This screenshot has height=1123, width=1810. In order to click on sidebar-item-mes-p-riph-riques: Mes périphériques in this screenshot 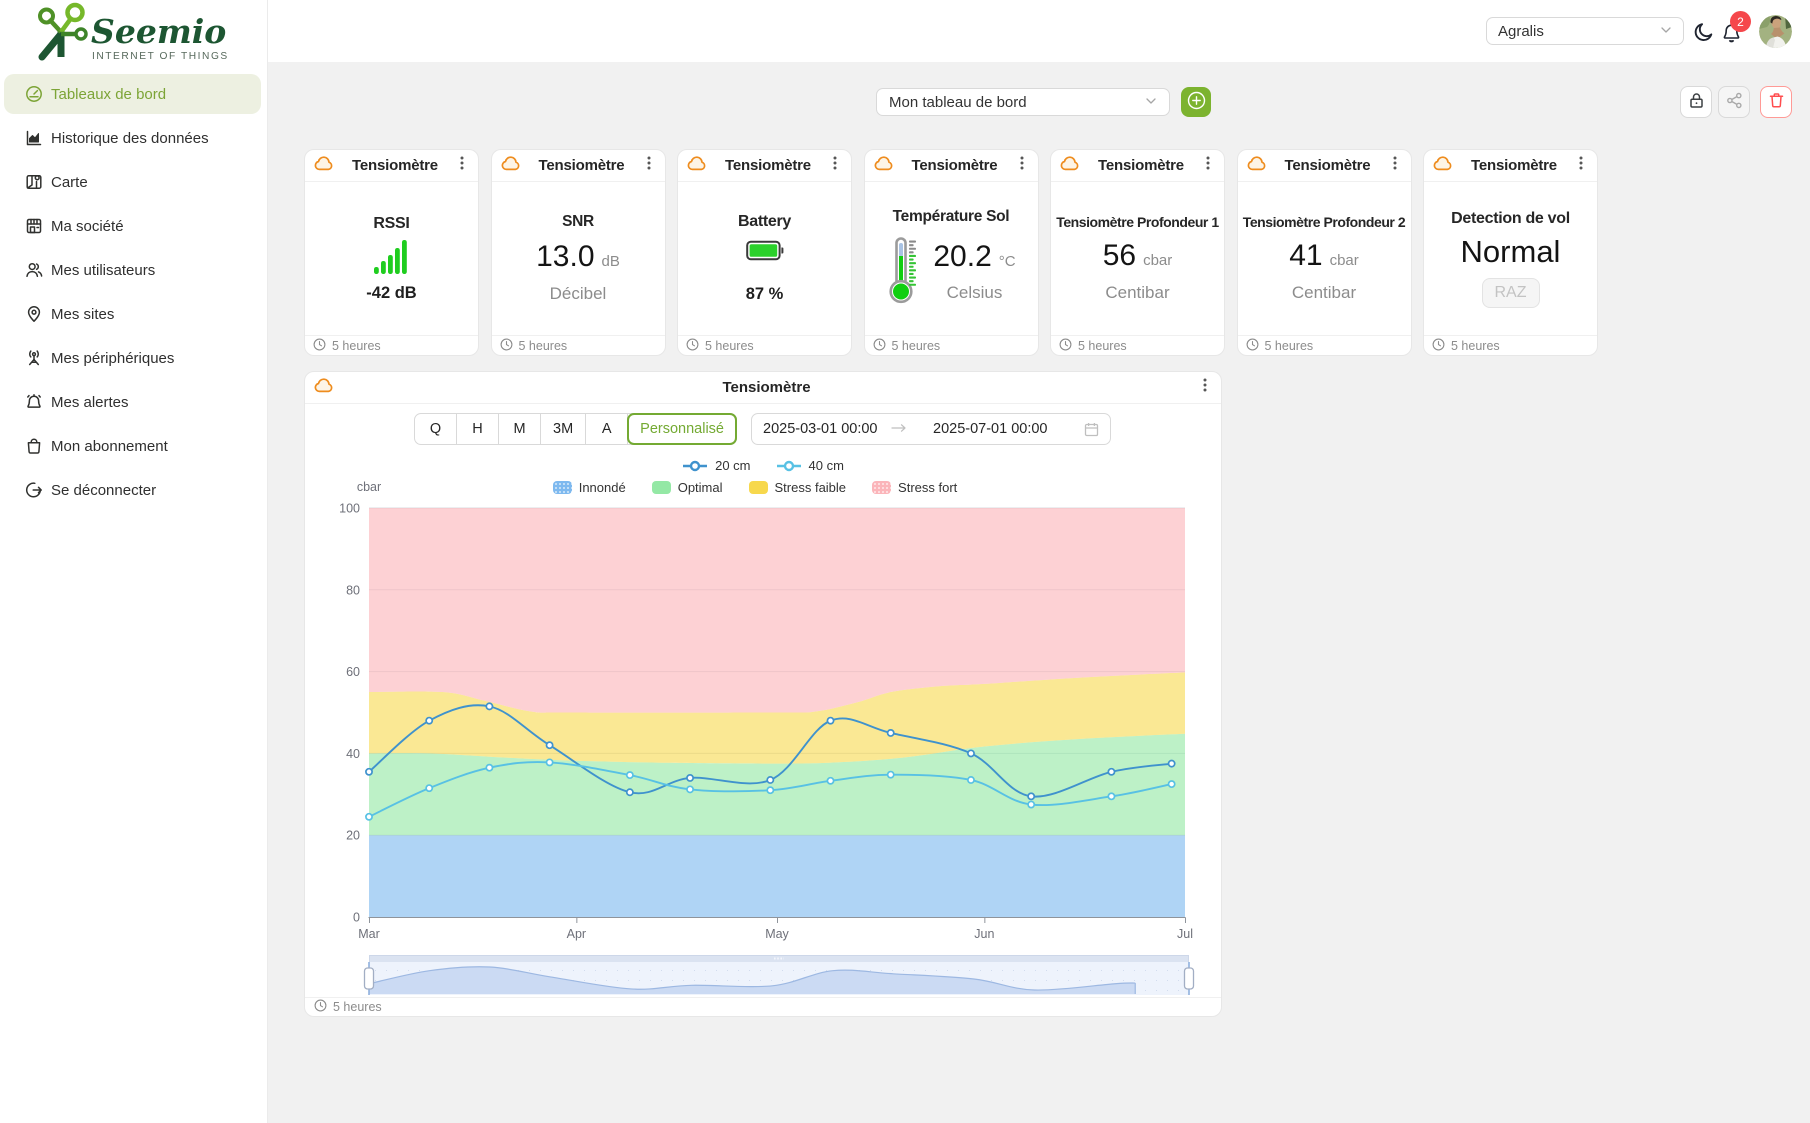, I will do `click(132, 358)`.